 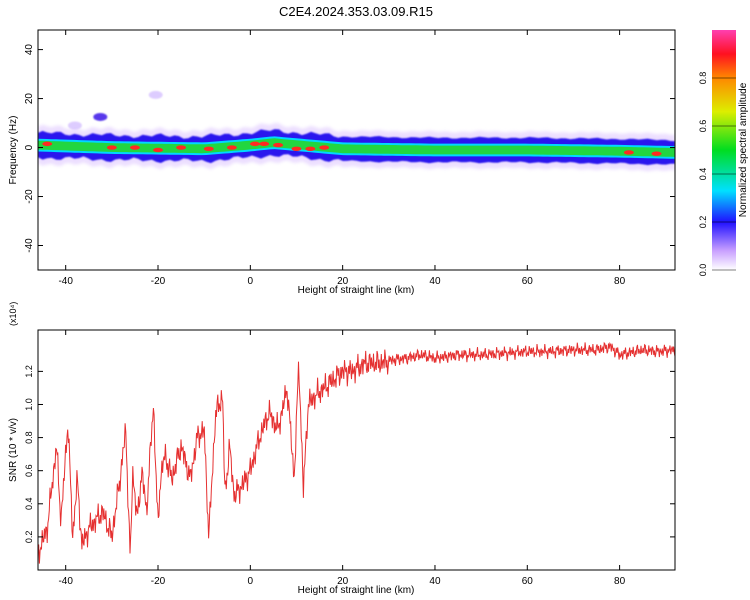 I want to click on spectrogram-xtick-label: 60, so click(x=528, y=281).